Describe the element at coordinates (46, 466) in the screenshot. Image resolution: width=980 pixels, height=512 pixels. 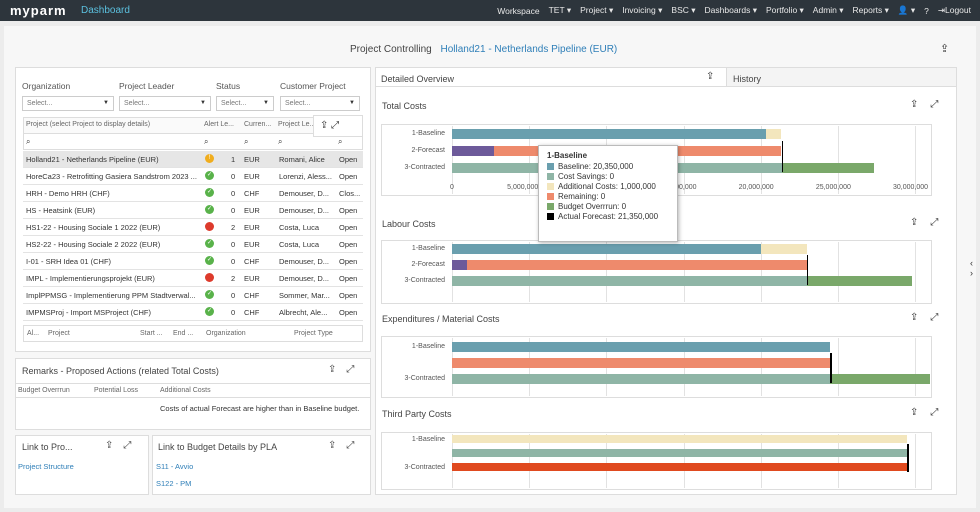
I see `link-project-structure: Project Structure` at that location.